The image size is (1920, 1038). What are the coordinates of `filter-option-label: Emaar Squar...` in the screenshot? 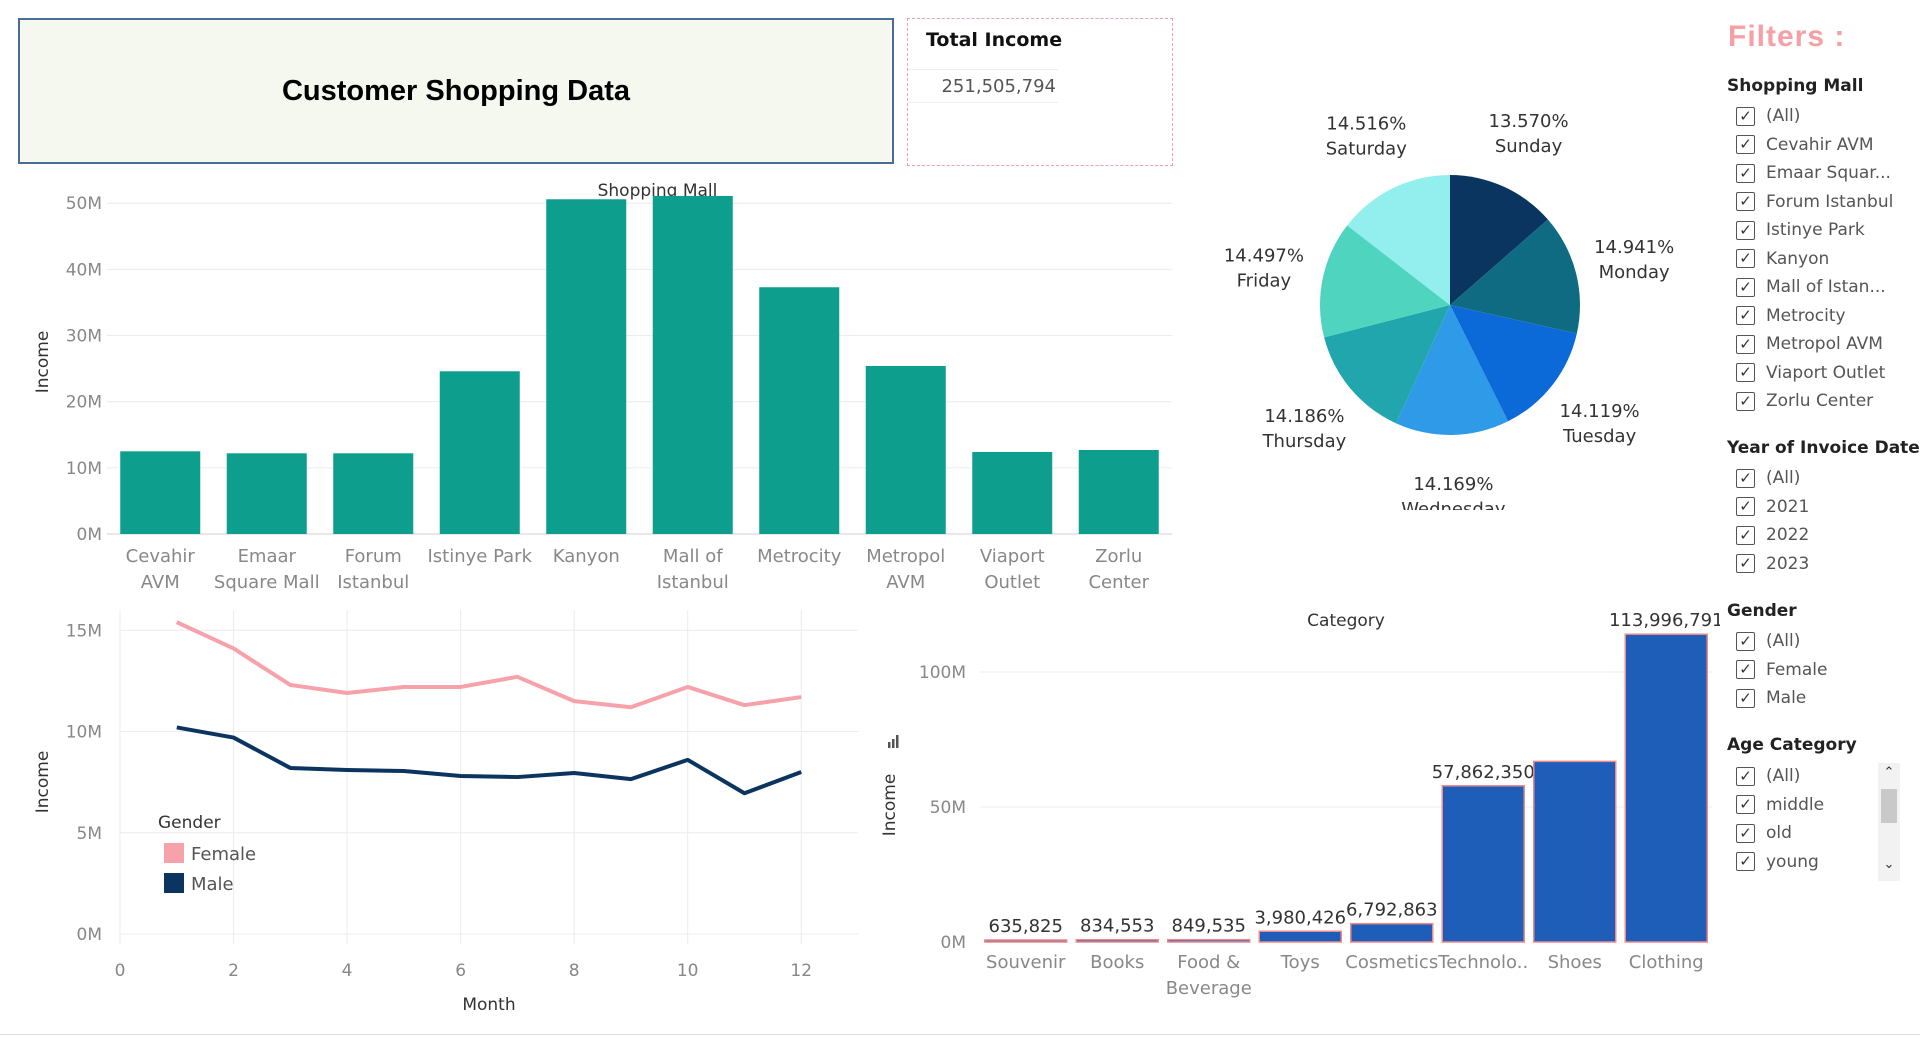 It's located at (1828, 173).